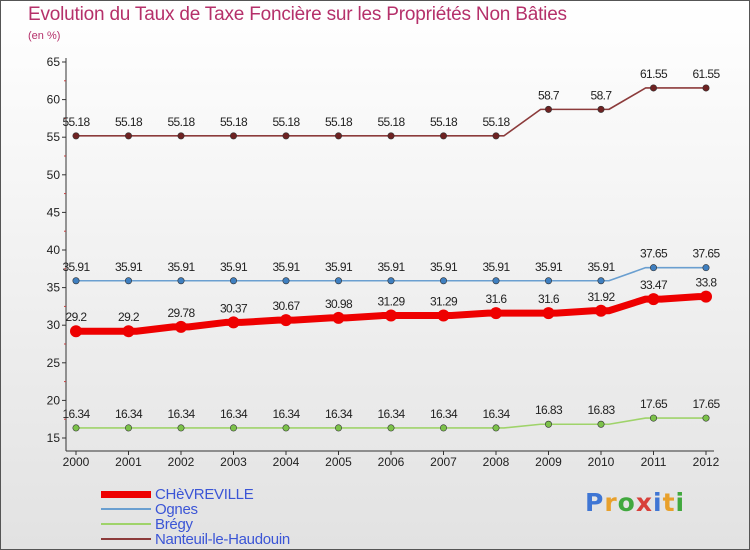  Describe the element at coordinates (54, 175) in the screenshot. I see `y-tick-label: 50` at that location.